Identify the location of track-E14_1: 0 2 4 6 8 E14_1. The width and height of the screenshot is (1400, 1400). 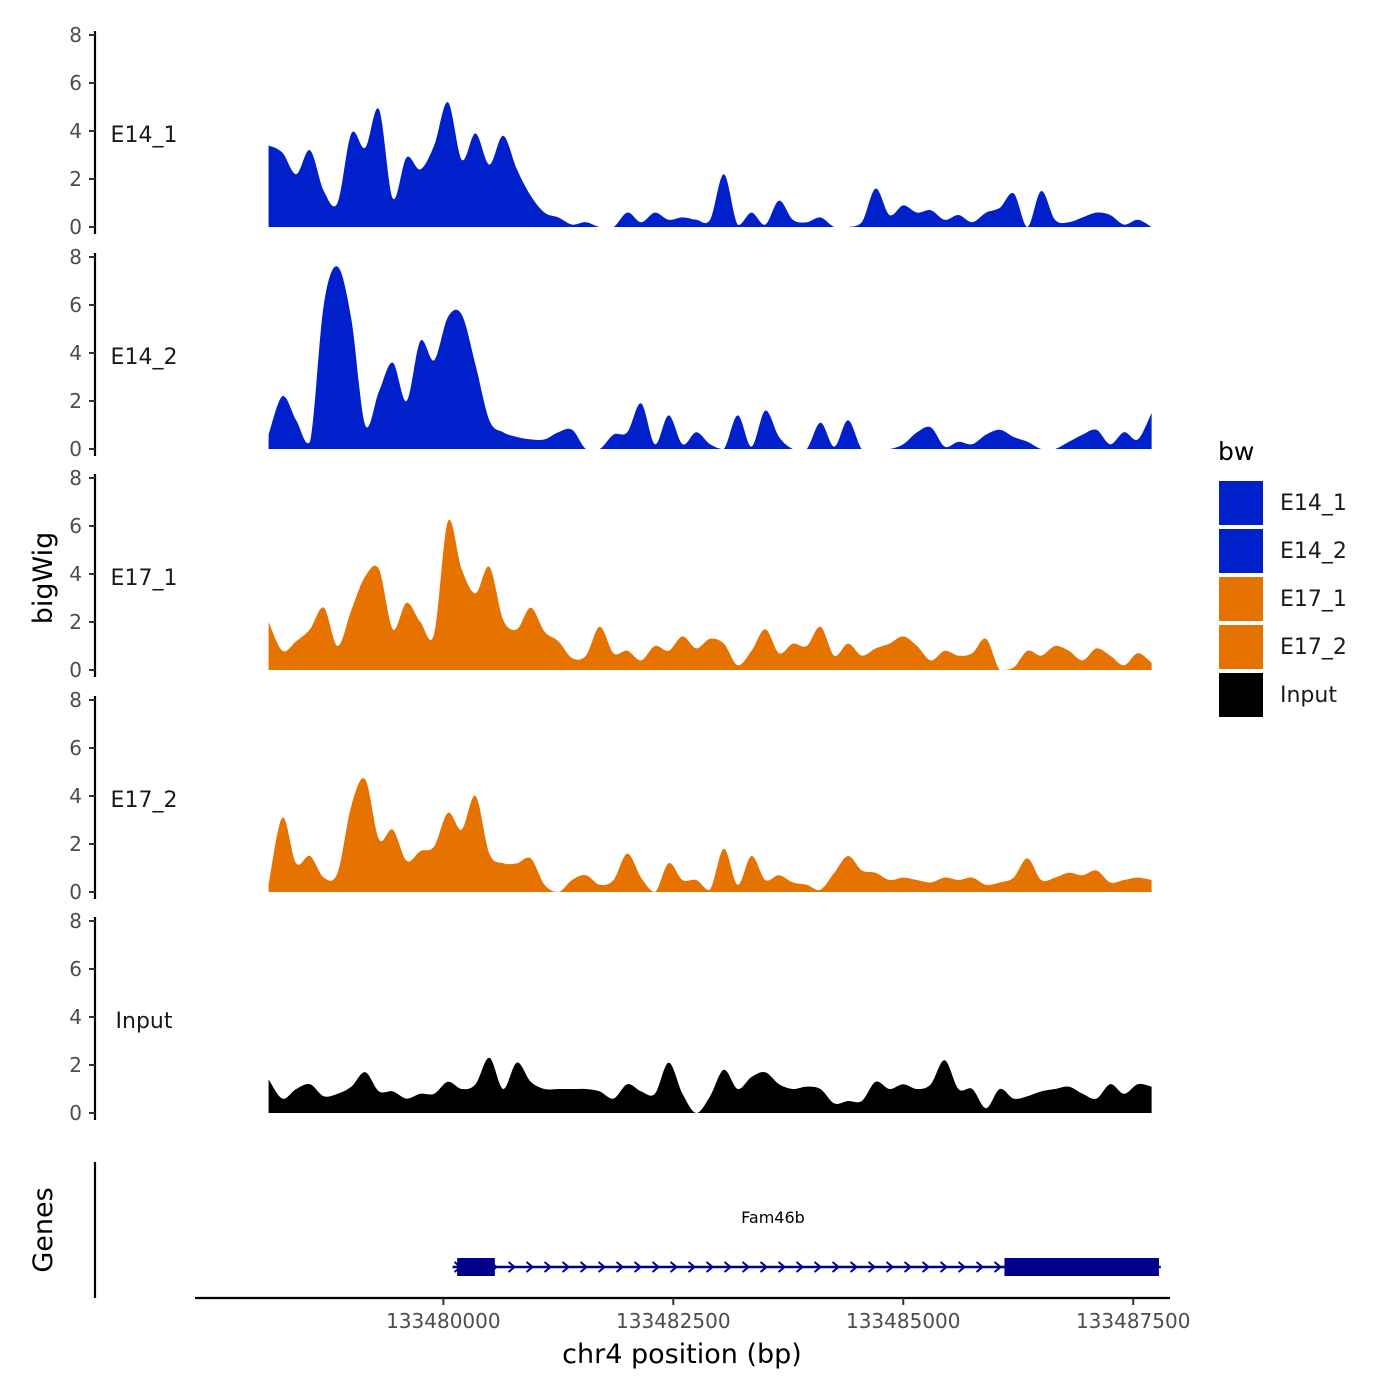
(610, 131).